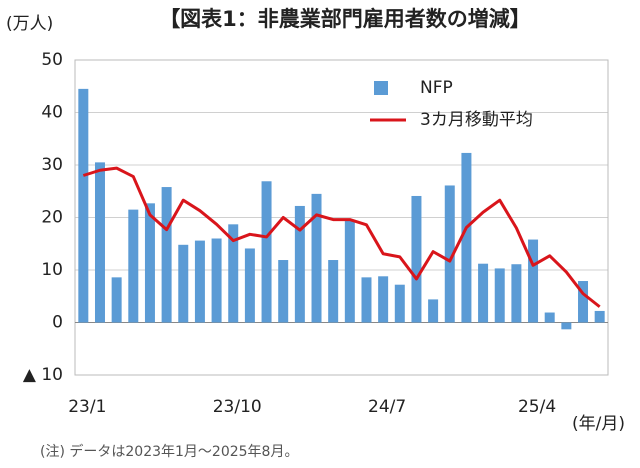 This screenshot has width=640, height=468. I want to click on y-tick-label: 30, so click(52, 165).